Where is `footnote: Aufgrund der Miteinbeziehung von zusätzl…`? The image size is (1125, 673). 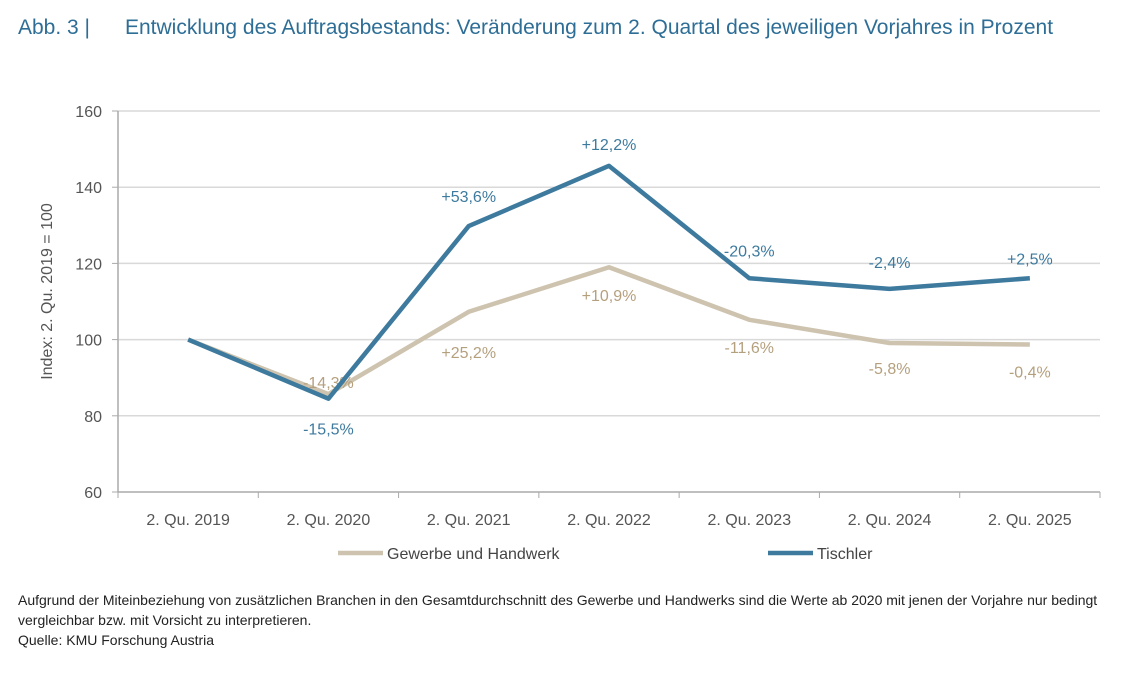
footnote: Aufgrund der Miteinbeziehung von zusätzl… is located at coordinates (558, 610).